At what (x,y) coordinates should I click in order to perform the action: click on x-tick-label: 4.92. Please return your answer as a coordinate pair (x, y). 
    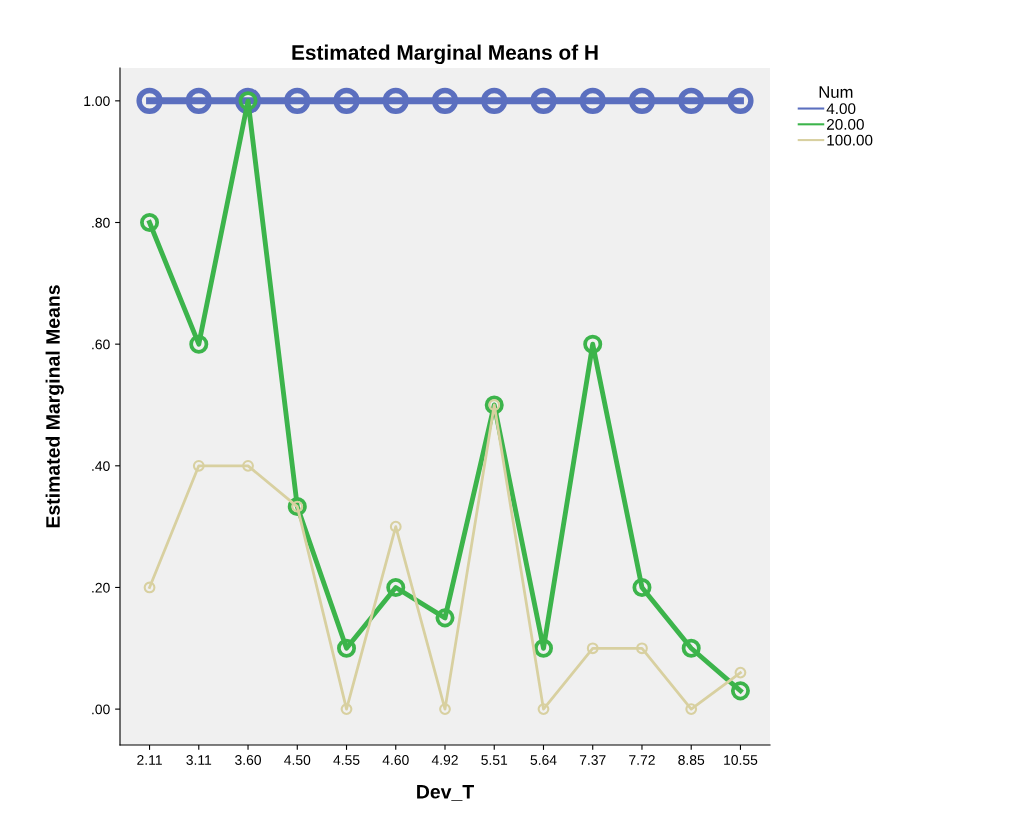
    Looking at the image, I should click on (444, 760).